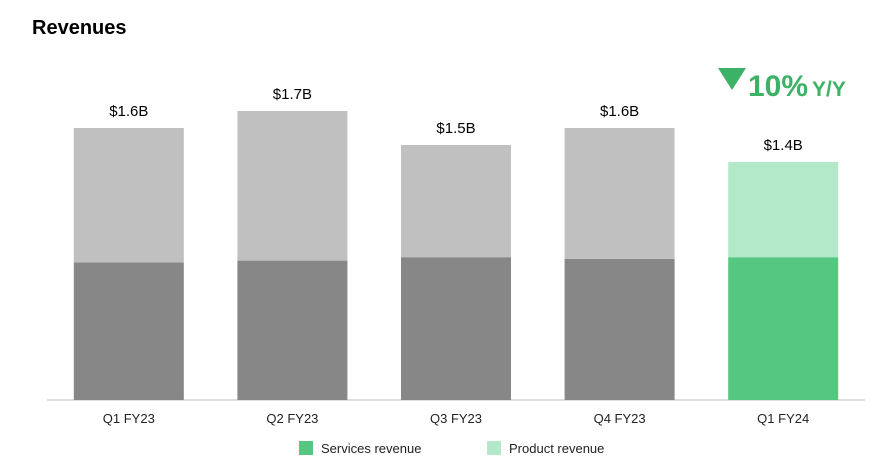  What do you see at coordinates (79, 28) in the screenshot?
I see `chart-title: Revenues` at bounding box center [79, 28].